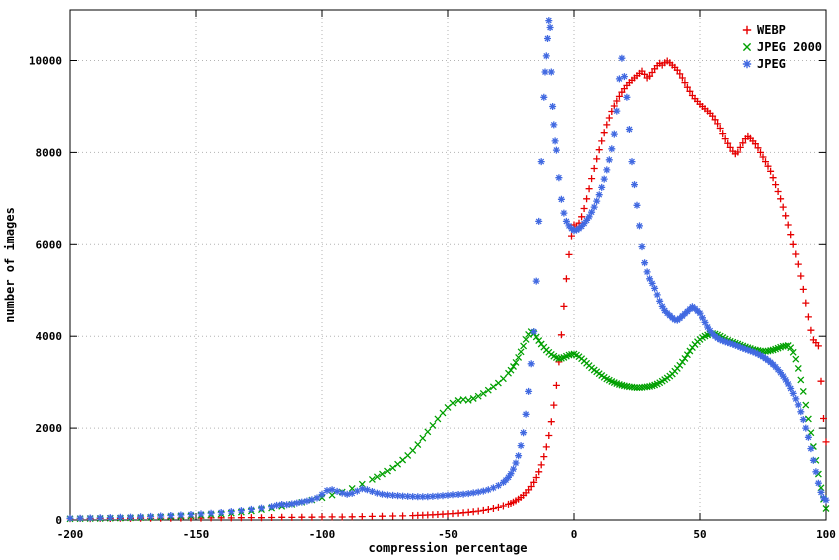 This screenshot has height=560, width=839. I want to click on x-tick-label: -100, so click(322, 534).